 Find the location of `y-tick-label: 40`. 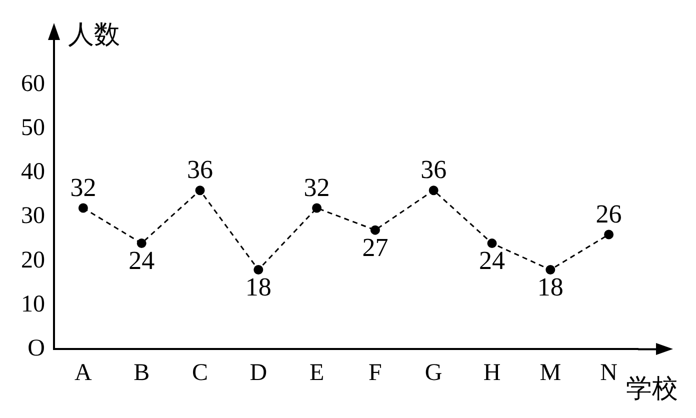

y-tick-label: 40 is located at coordinates (33, 172).